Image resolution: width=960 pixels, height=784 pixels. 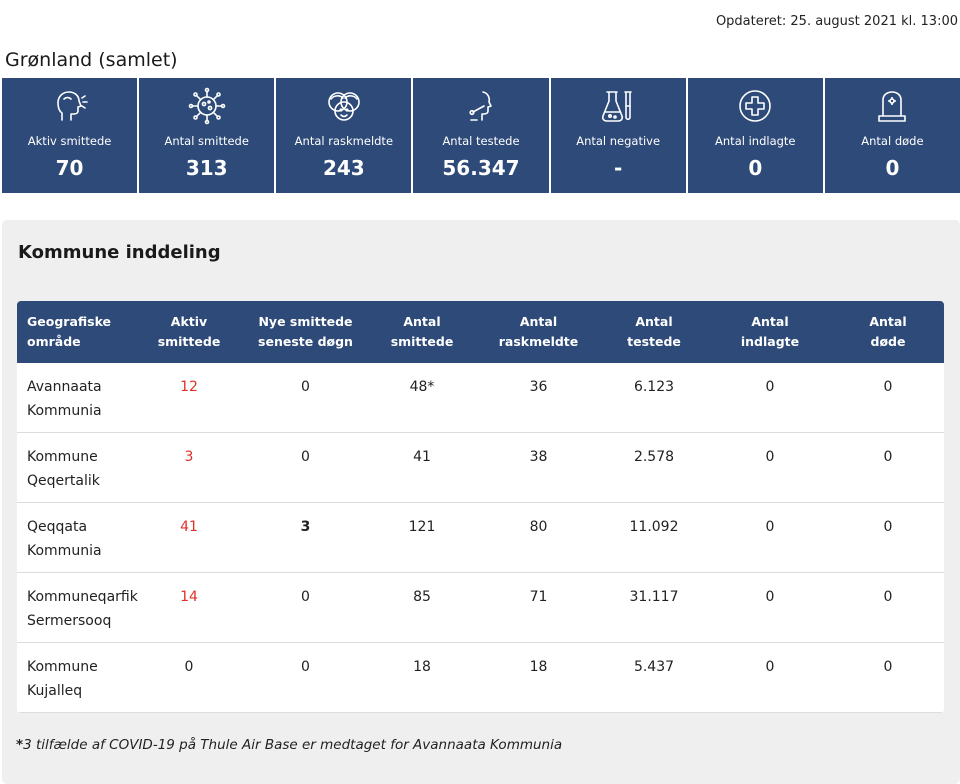 What do you see at coordinates (618, 168) in the screenshot?
I see `stat-value: -` at bounding box center [618, 168].